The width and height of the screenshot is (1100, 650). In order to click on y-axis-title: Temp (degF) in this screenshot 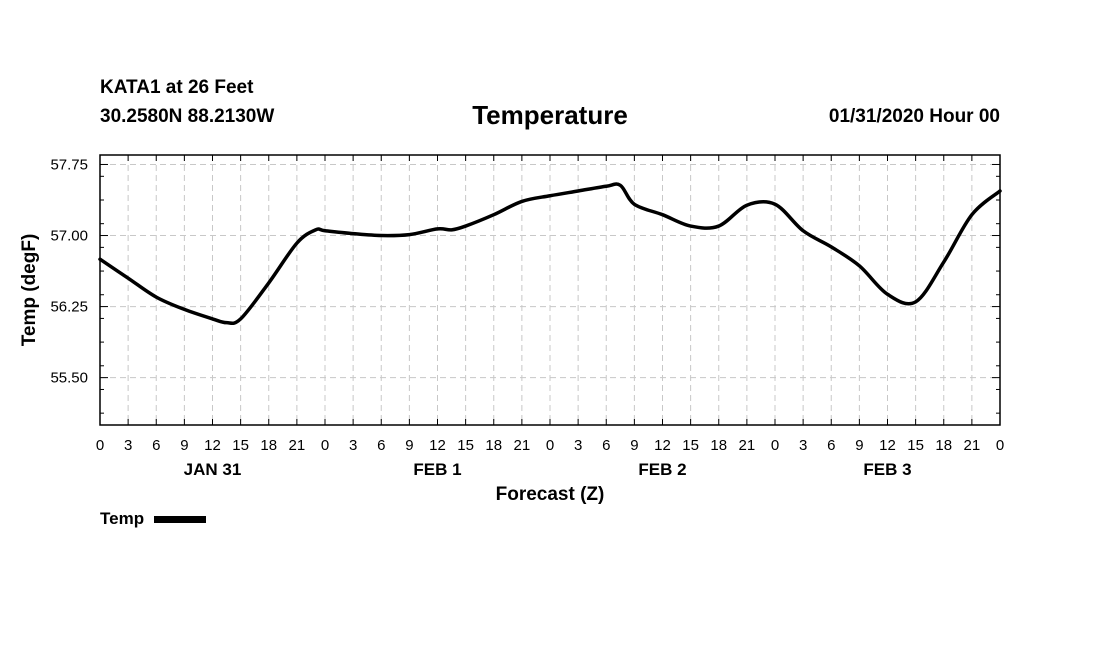, I will do `click(29, 290)`.